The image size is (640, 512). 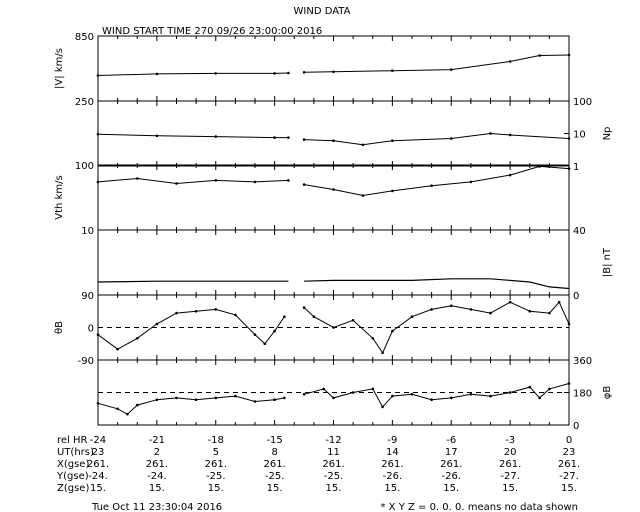 I want to click on panel-phi_b: 360 180 0 φB, so click(x=354, y=394).